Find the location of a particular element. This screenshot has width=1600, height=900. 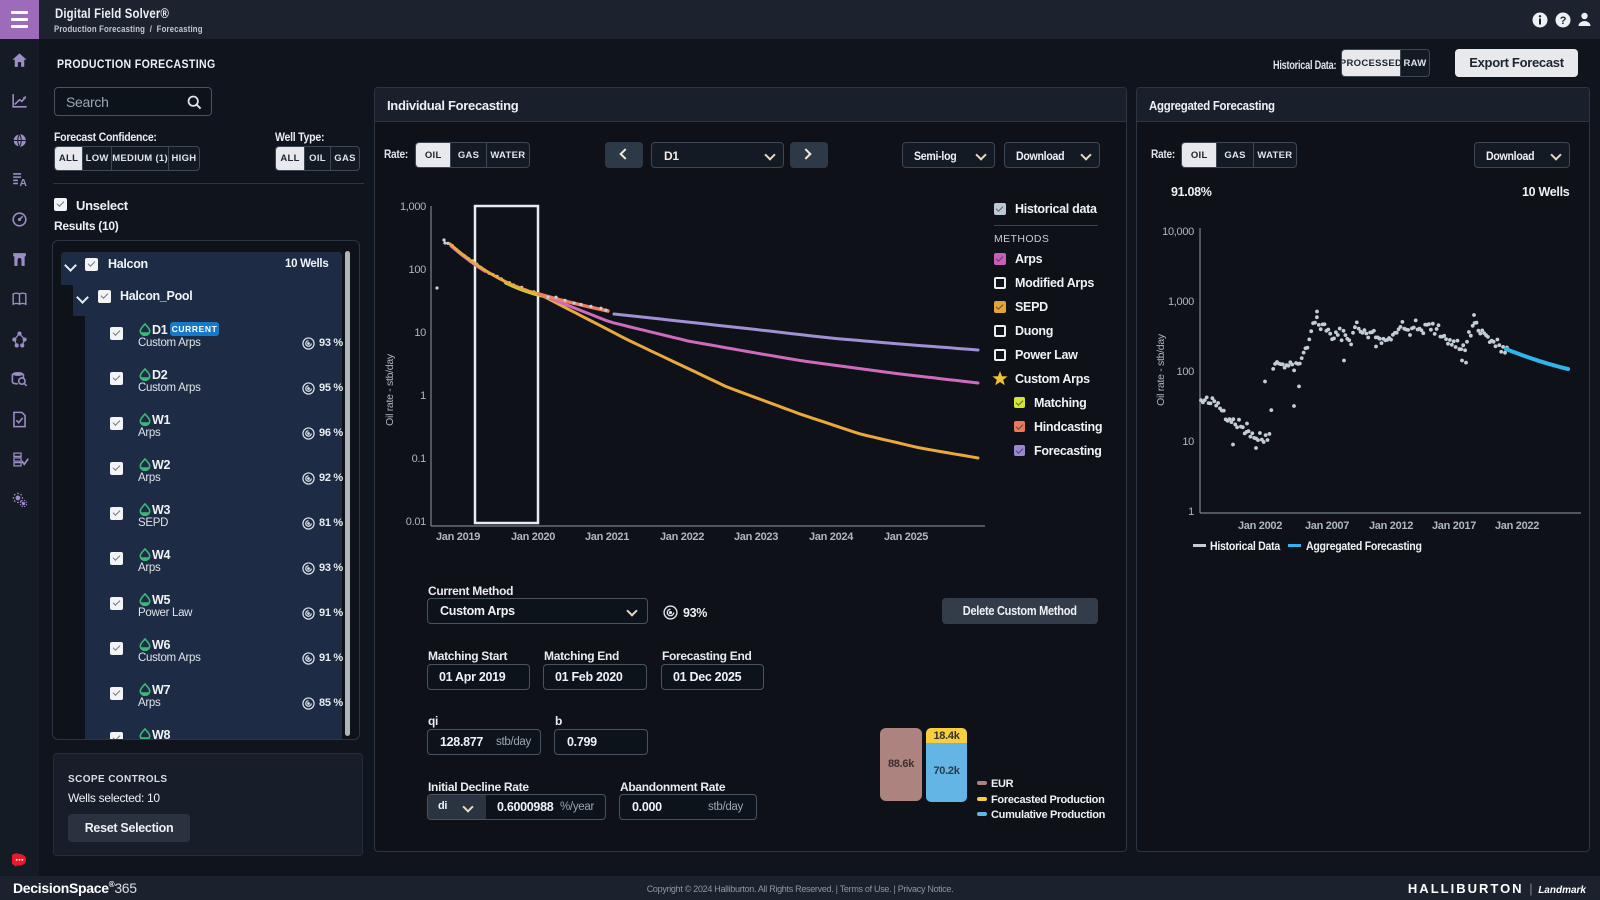

svg-text: Jan 2019 is located at coordinates (458, 537).